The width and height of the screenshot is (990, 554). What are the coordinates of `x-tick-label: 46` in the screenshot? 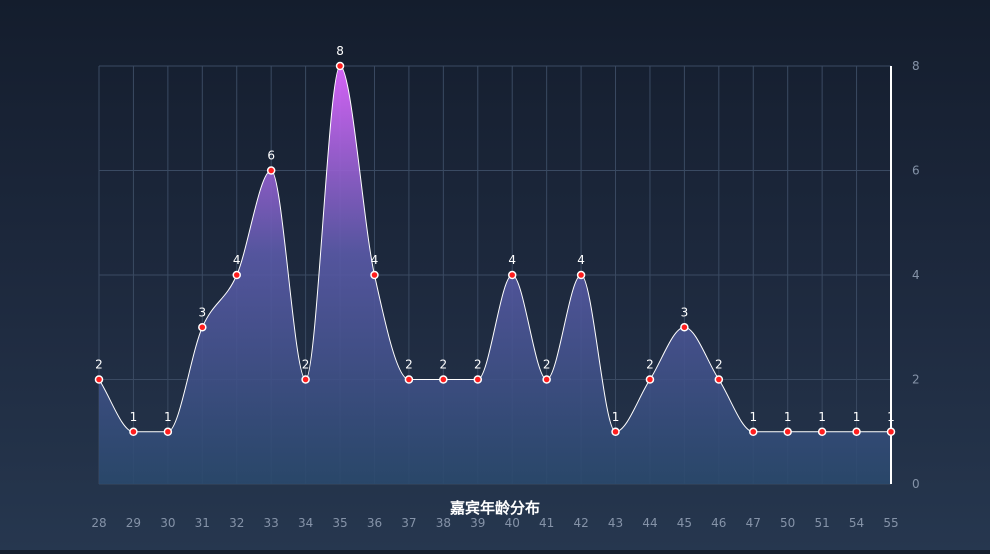 It's located at (718, 523).